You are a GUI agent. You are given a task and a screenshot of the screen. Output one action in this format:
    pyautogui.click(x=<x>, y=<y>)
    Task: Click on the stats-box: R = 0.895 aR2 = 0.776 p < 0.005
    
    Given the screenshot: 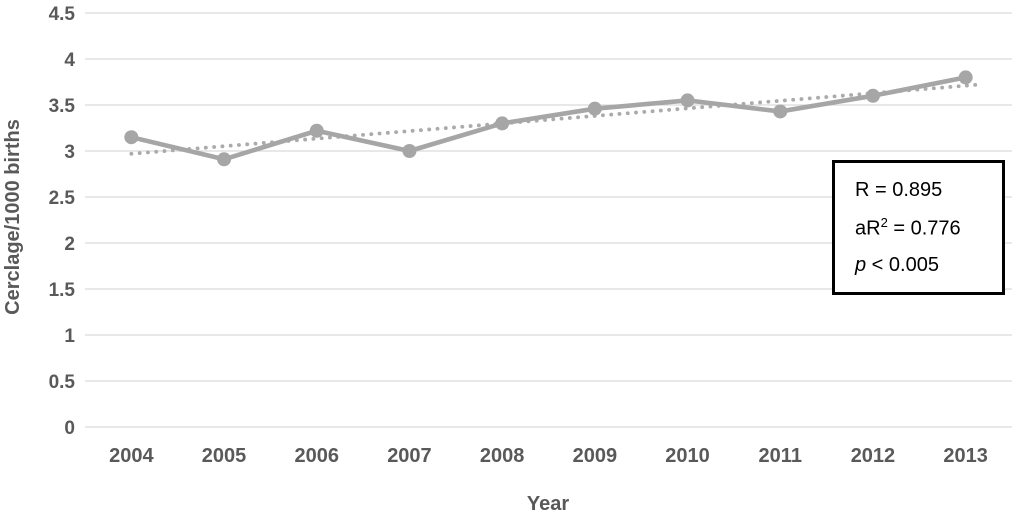 What is the action you would take?
    pyautogui.click(x=918, y=227)
    